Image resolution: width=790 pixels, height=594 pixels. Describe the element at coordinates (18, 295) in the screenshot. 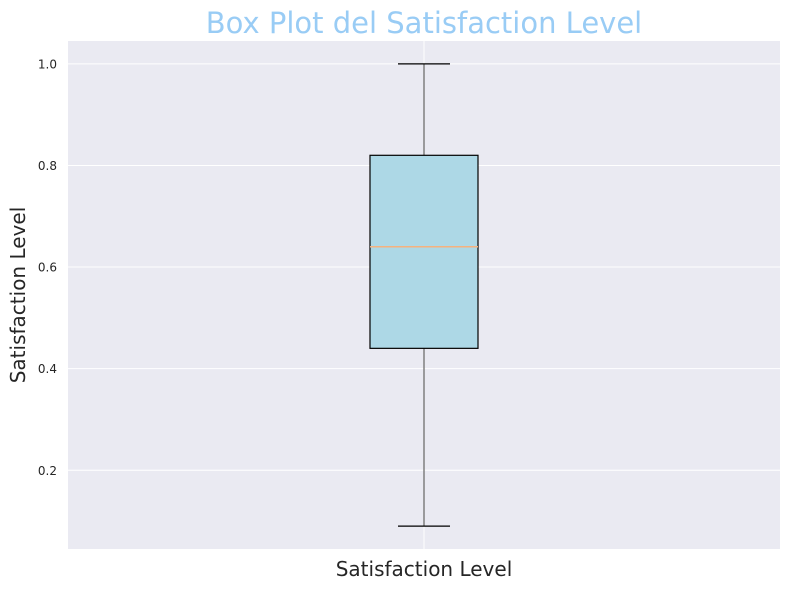

I see `y-axis-label: Satisfaction Level` at that location.